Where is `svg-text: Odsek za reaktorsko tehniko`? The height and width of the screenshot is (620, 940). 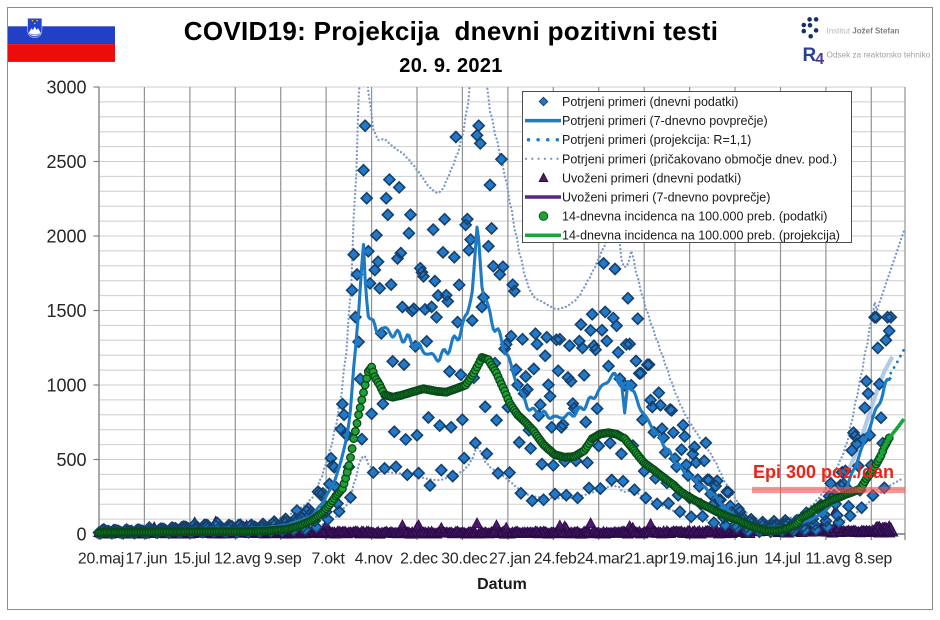 svg-text: Odsek za reaktorsko tehniko is located at coordinates (879, 55).